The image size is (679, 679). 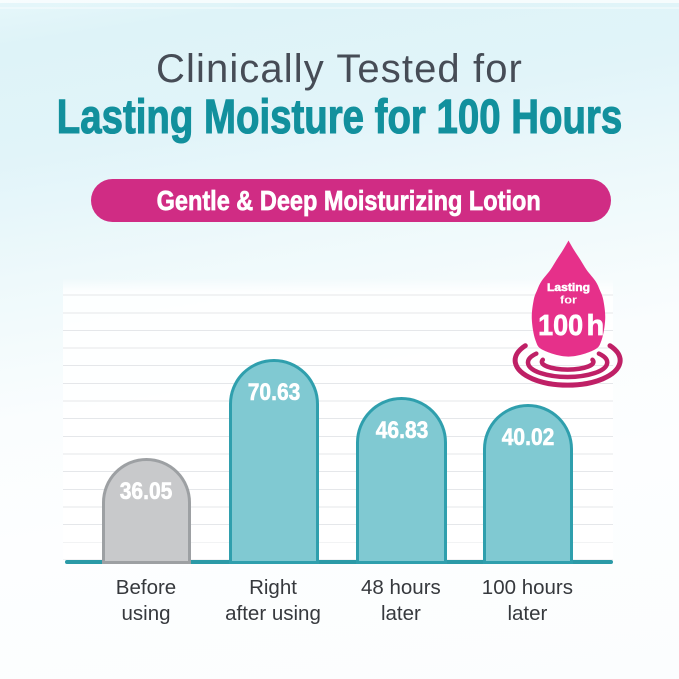 What do you see at coordinates (595, 326) in the screenshot?
I see `svg-text: h` at bounding box center [595, 326].